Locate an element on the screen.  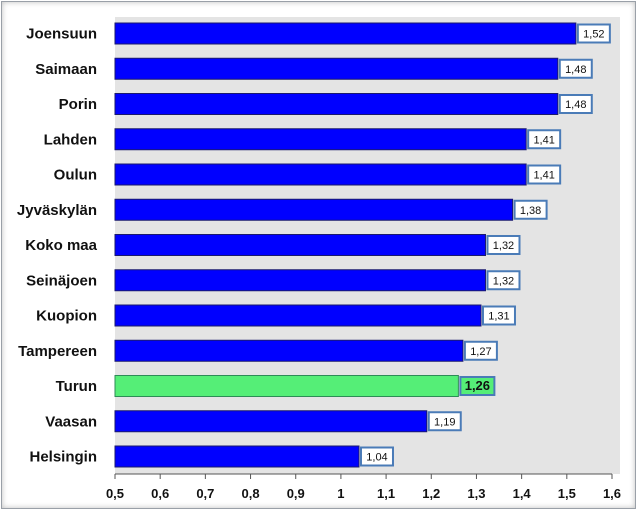
x-tick-label: 0,8 is located at coordinates (251, 493).